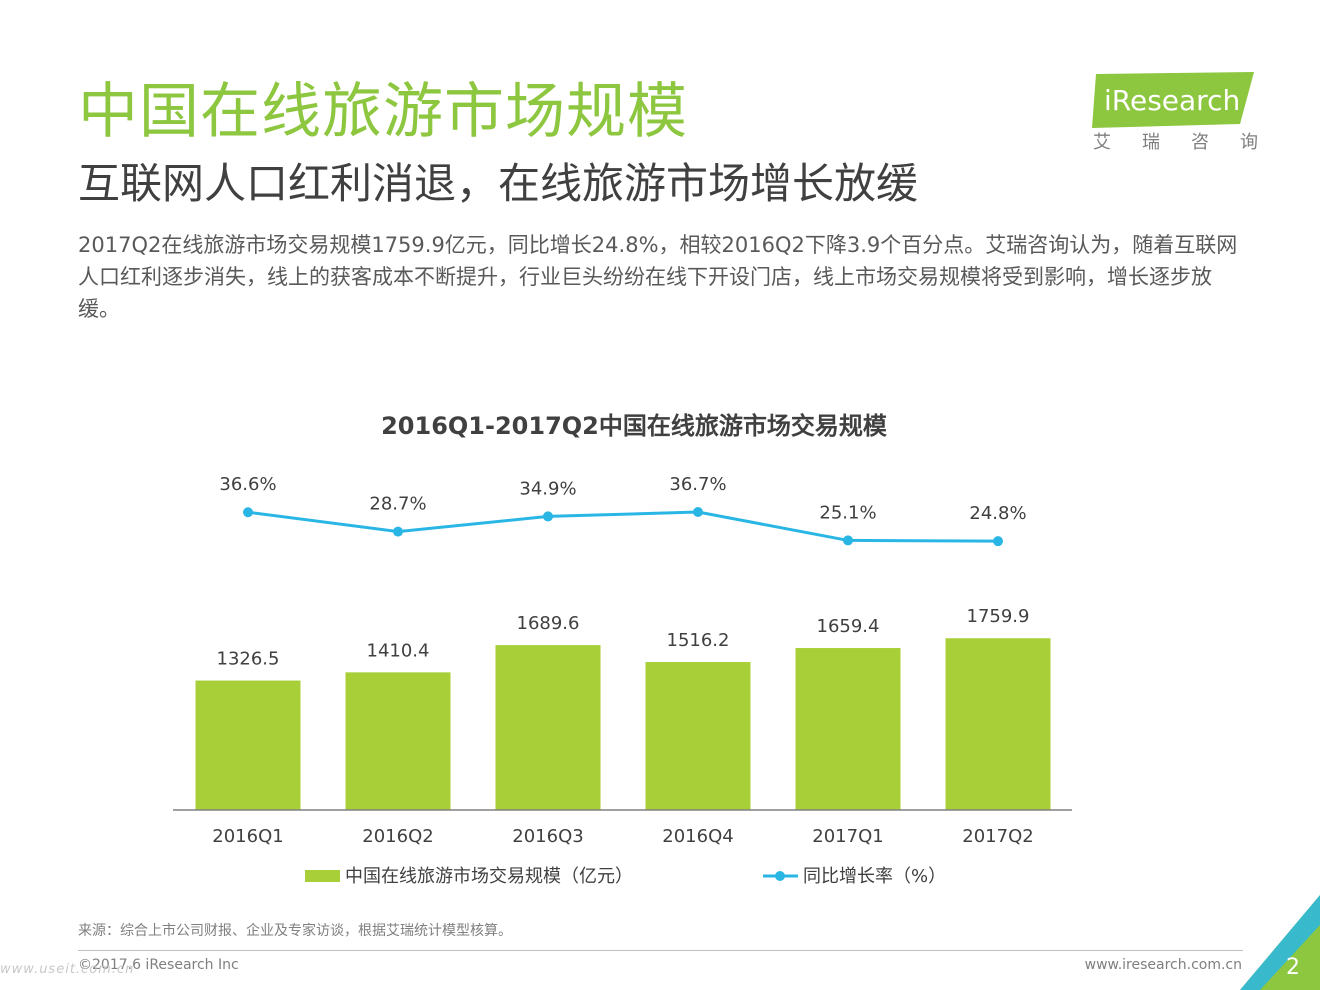 The width and height of the screenshot is (1320, 990). Describe the element at coordinates (498, 183) in the screenshot. I see `page-subtitle: 互联网人口红利消退，在线旅游市场增长放缓` at that location.